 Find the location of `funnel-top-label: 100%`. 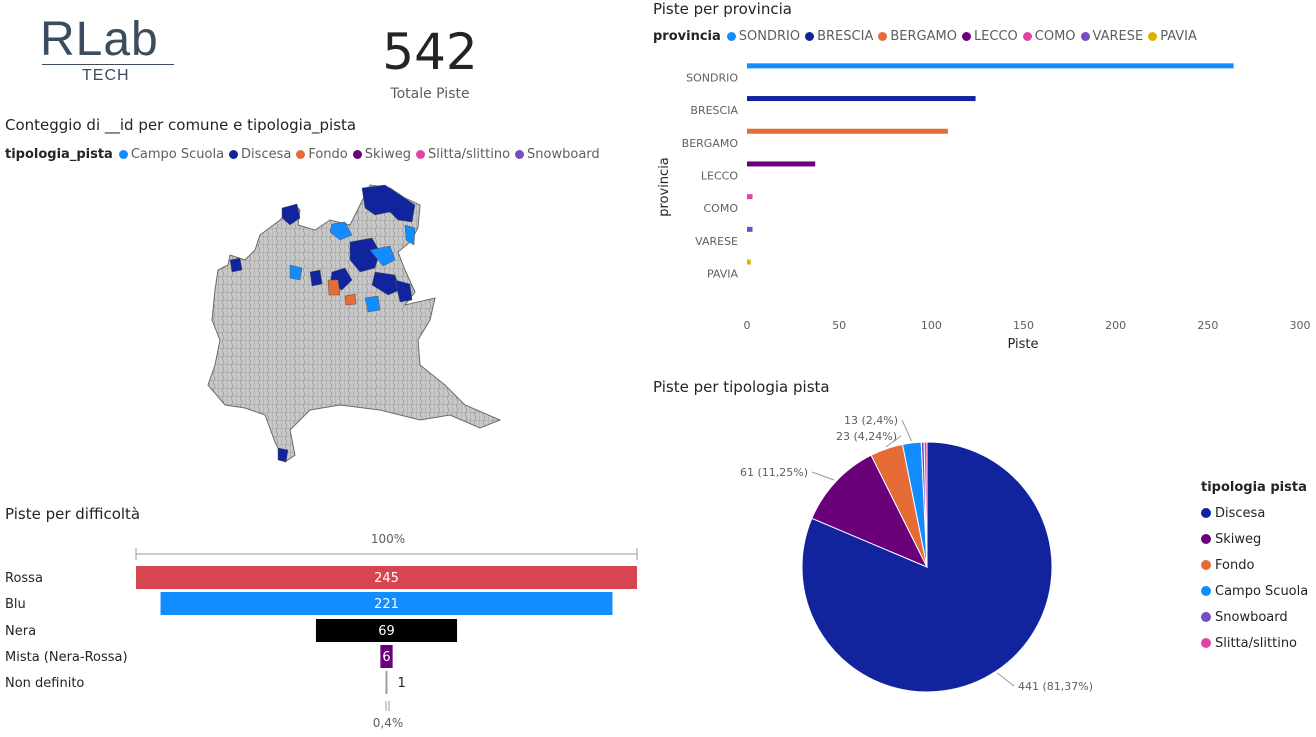

funnel-top-label: 100% is located at coordinates (388, 539).